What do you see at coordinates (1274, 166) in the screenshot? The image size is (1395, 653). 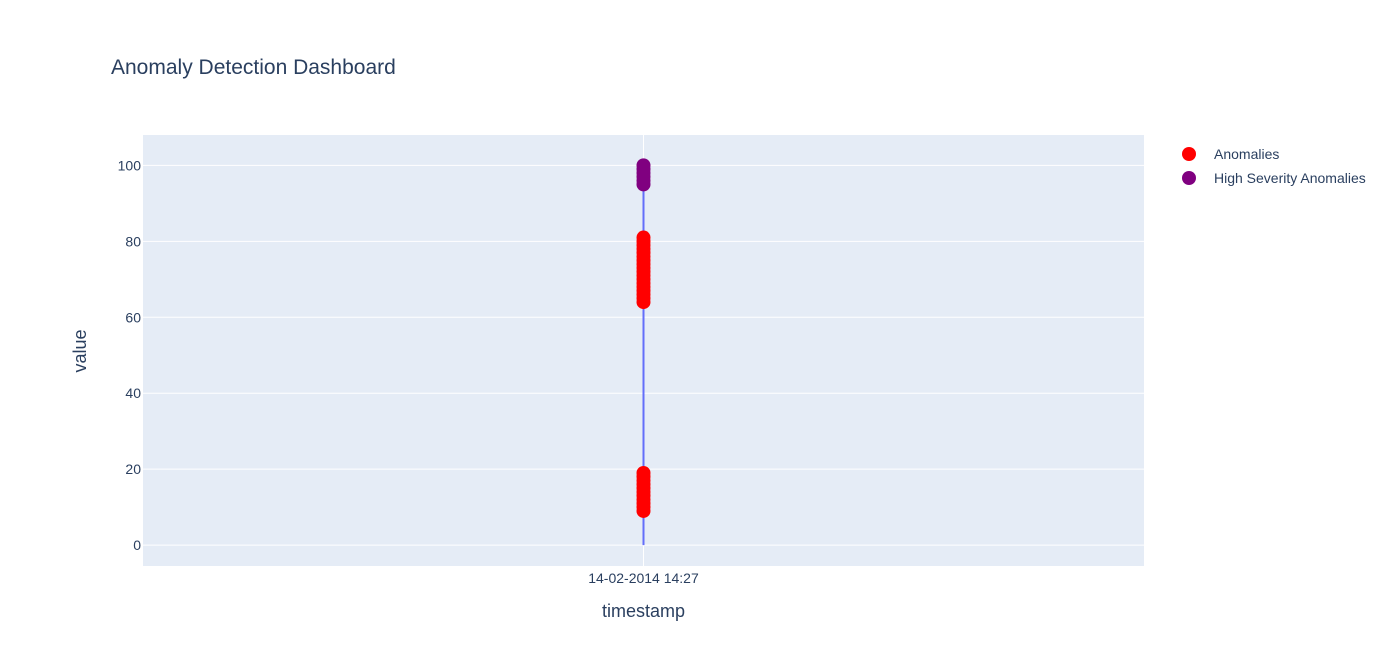 I see `legend: Anomalies High Severity Anomalies` at bounding box center [1274, 166].